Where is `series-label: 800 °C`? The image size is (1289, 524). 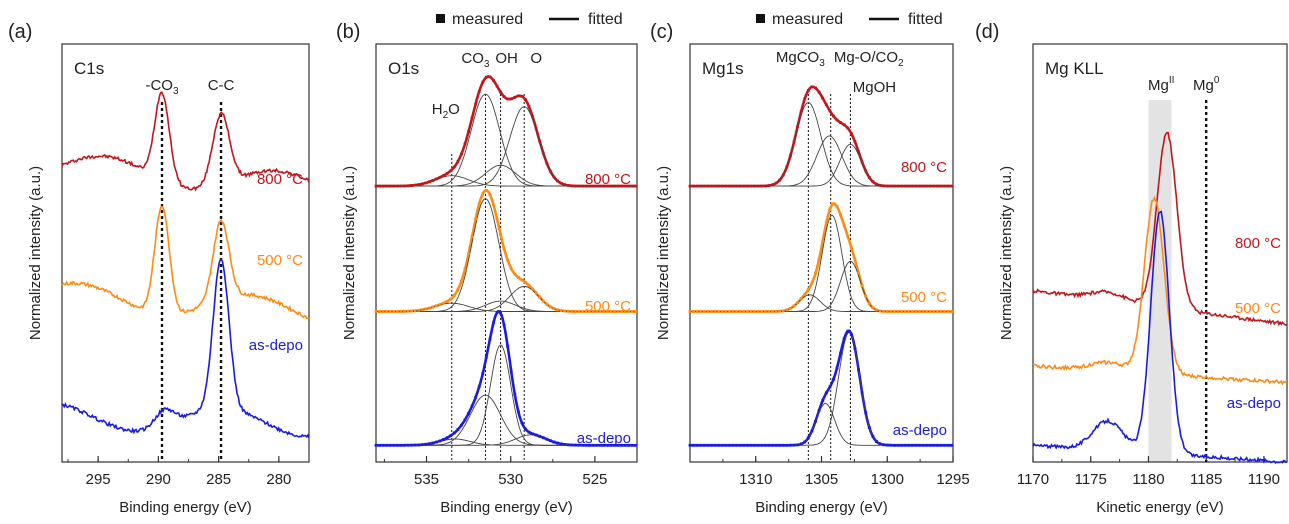 series-label: 800 °C is located at coordinates (608, 179).